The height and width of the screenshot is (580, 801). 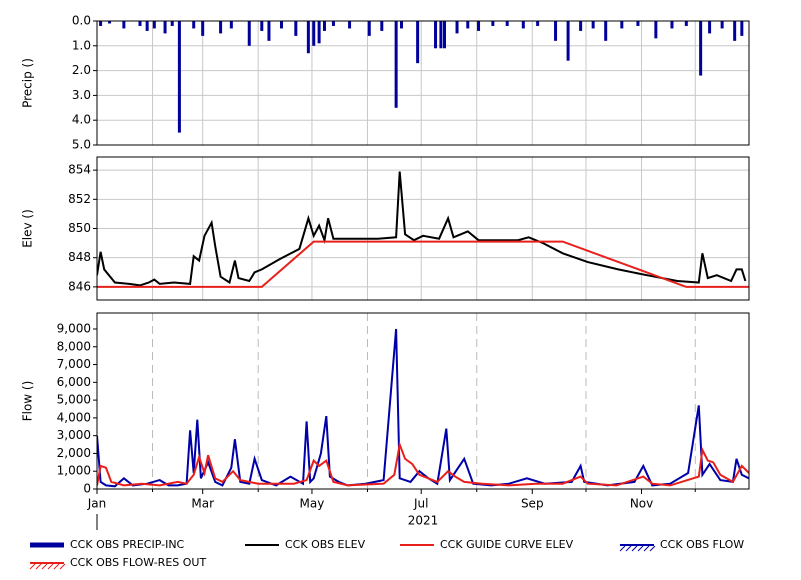 What do you see at coordinates (74, 417) in the screenshot?
I see `y-tick-label: 4,000` at bounding box center [74, 417].